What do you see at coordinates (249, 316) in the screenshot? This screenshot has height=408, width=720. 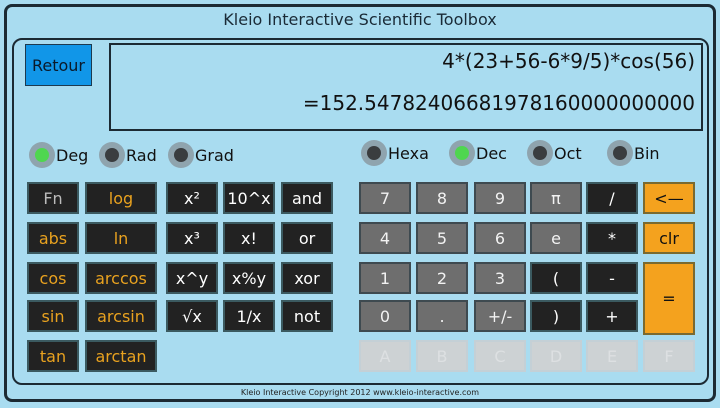 I see `key-op: 1/x` at bounding box center [249, 316].